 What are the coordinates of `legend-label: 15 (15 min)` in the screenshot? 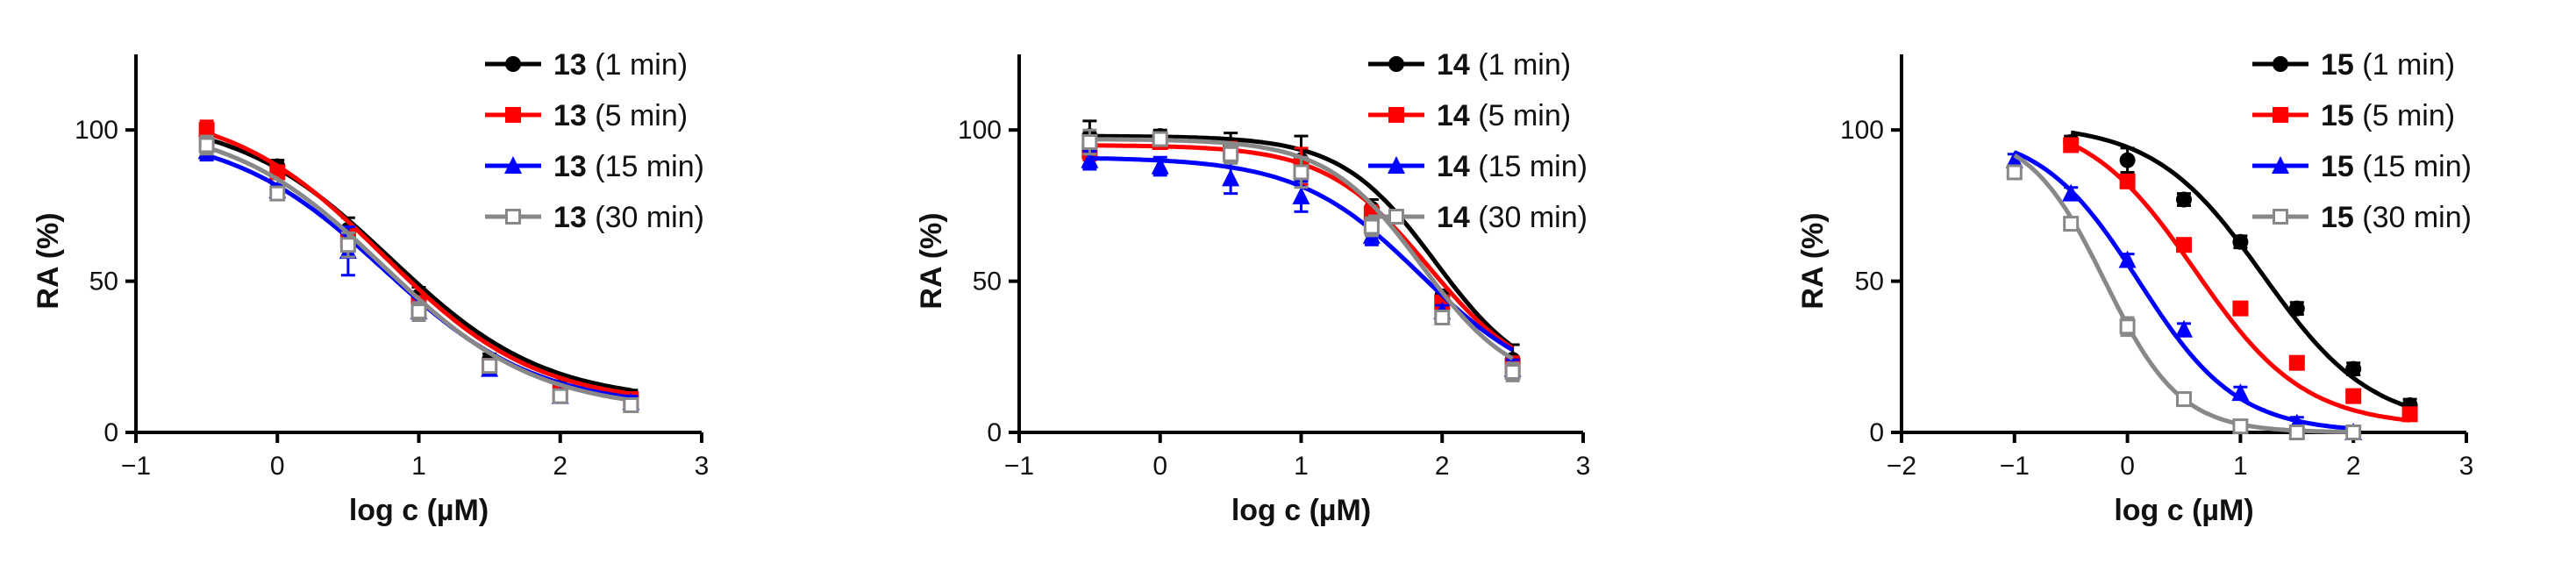 It's located at (2397, 166).